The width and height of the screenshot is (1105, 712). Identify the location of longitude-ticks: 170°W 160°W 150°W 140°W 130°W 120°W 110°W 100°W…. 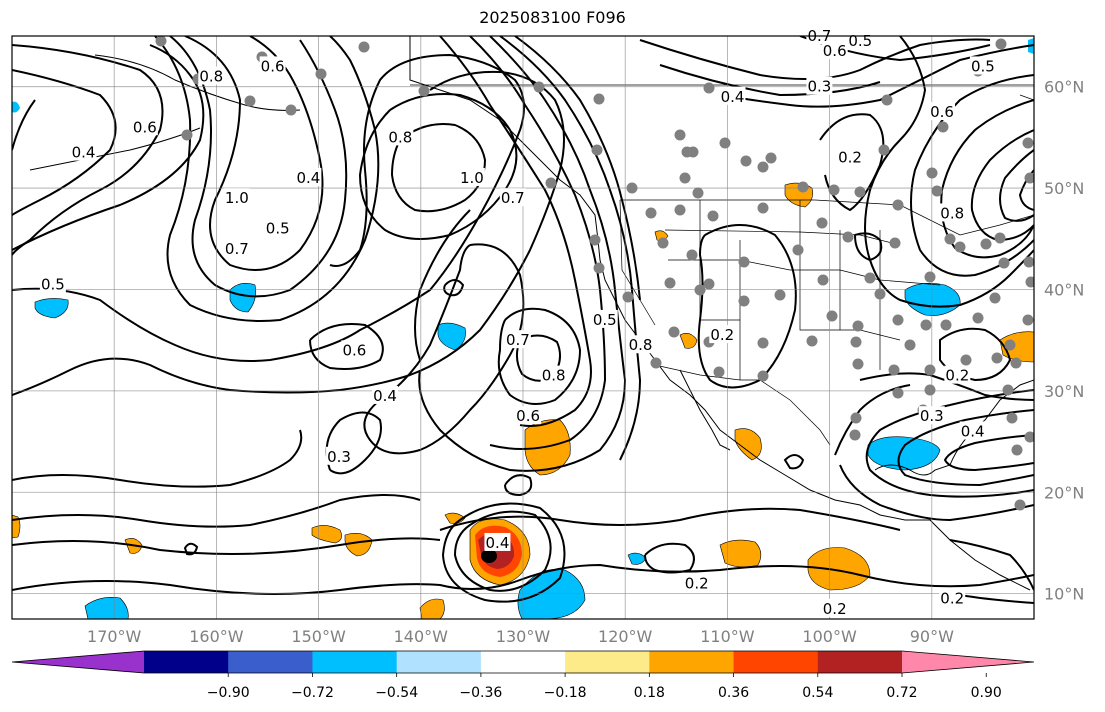
(520, 636).